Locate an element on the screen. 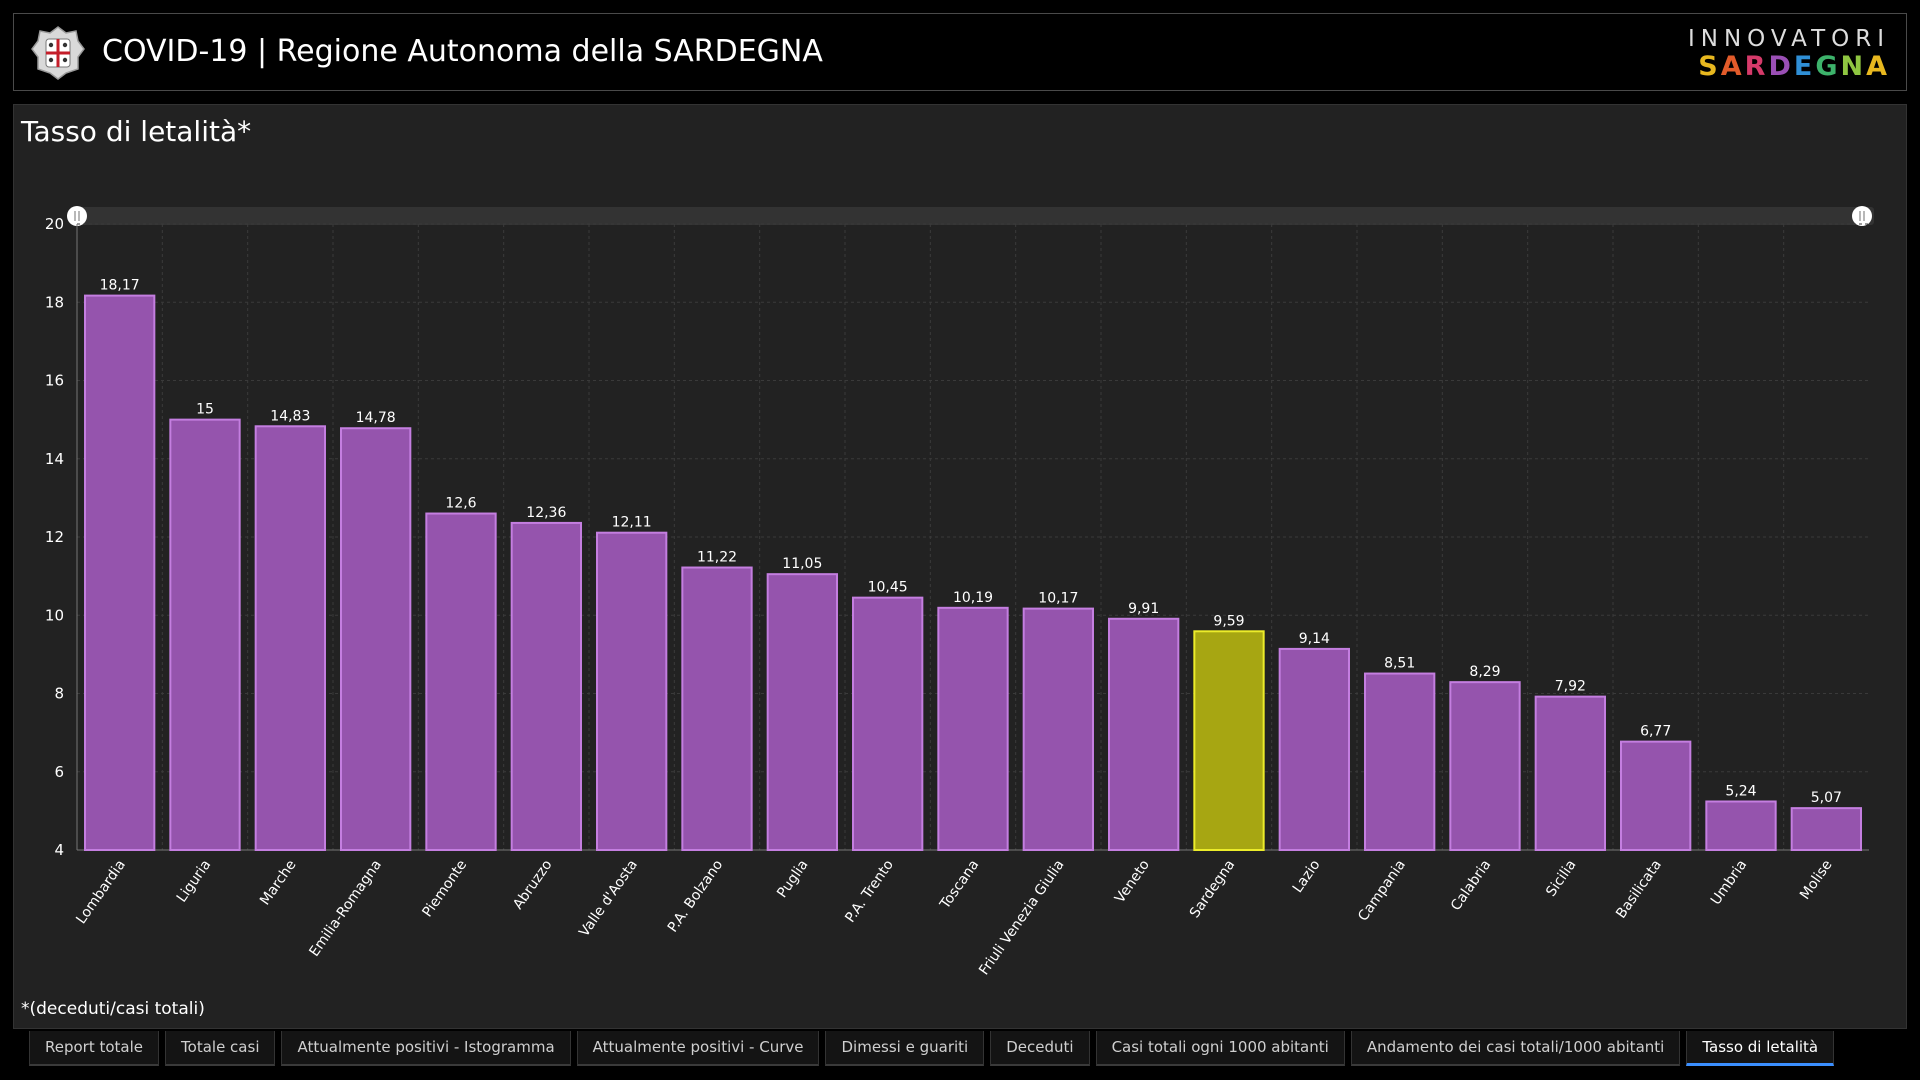 The width and height of the screenshot is (1920, 1080). x-tick-label: Sardegna is located at coordinates (1212, 889).